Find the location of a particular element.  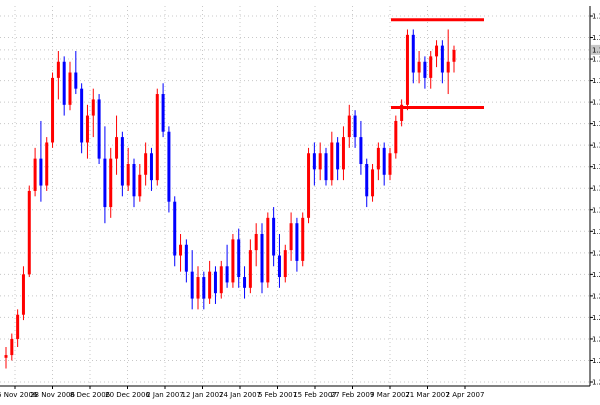

y-tick-label: 1.3345 is located at coordinates (596, 60).